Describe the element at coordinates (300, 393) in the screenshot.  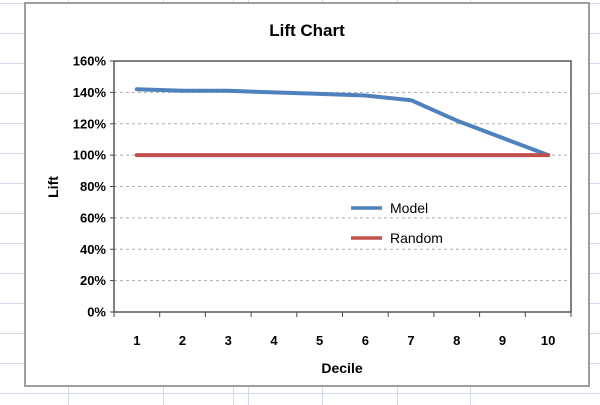
I see `sheet-gridline-row` at that location.